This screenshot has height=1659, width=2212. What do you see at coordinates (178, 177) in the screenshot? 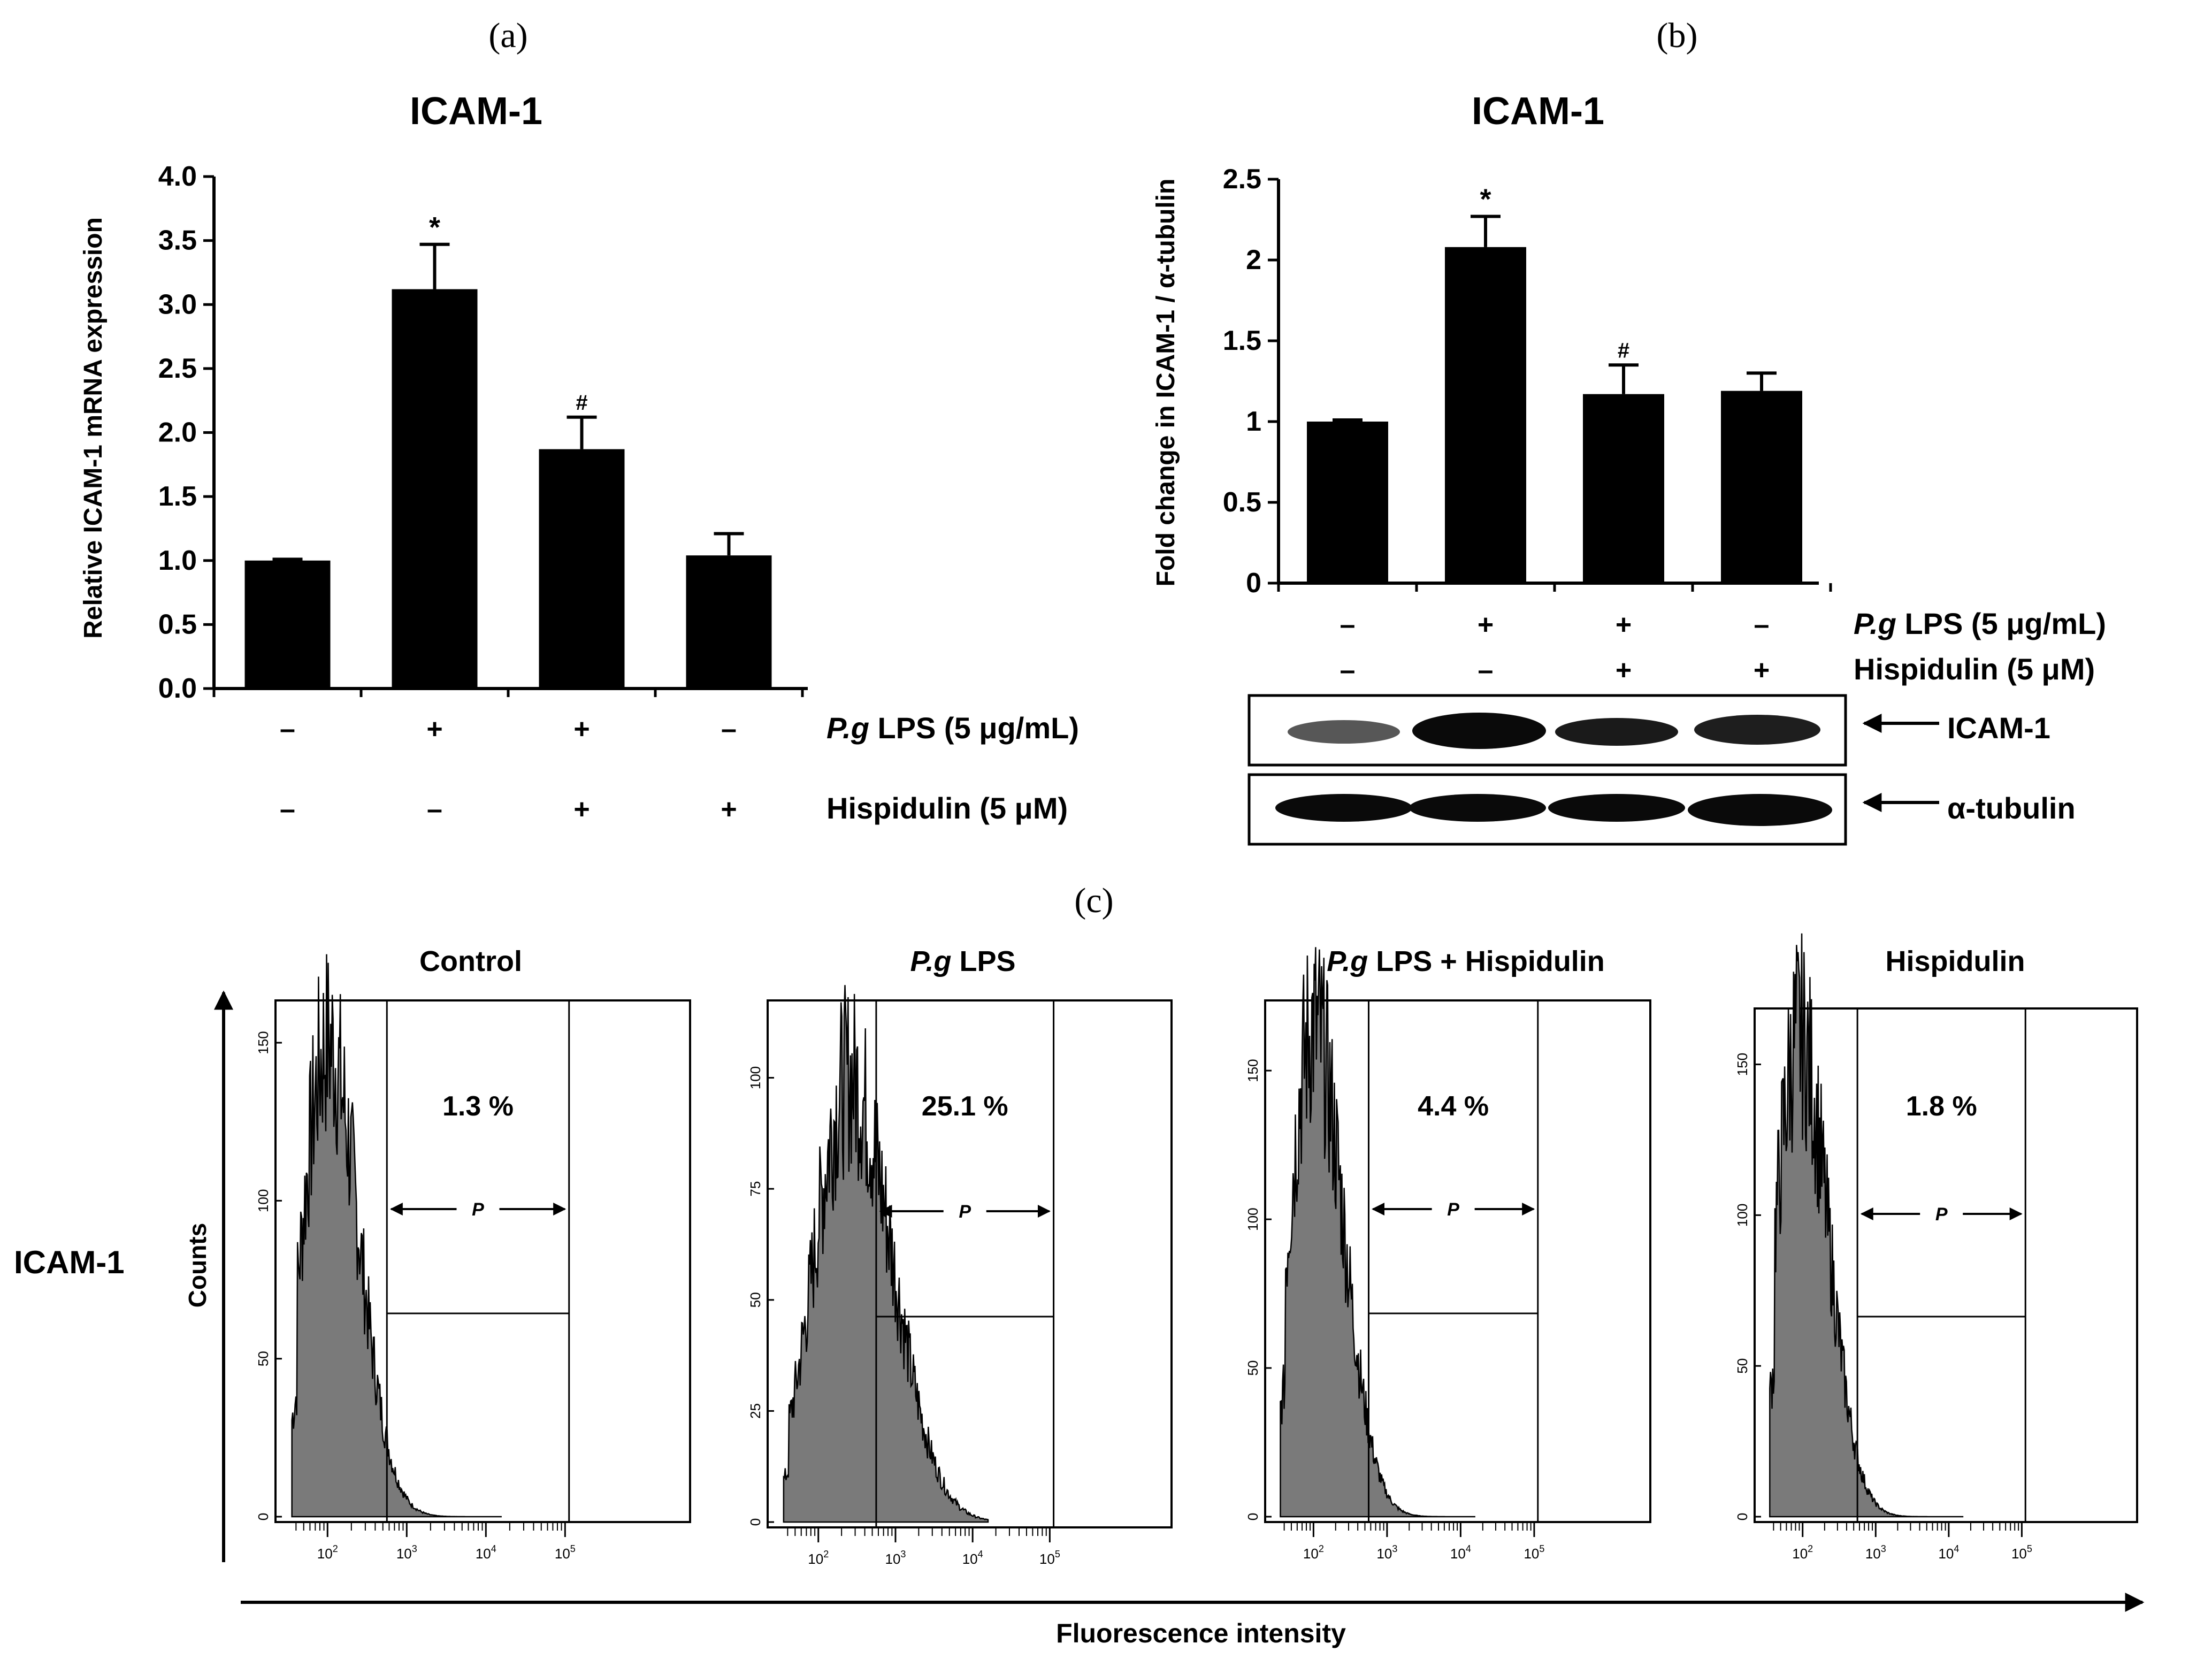
I see `a-y-tick-label: 4.0` at bounding box center [178, 177].